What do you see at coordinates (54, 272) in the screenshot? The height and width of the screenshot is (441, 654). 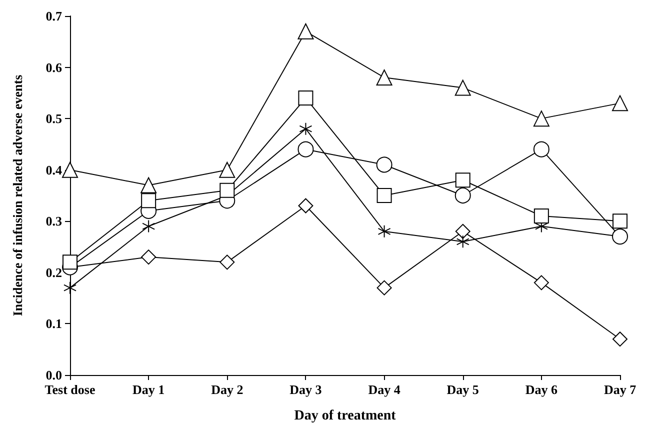 I see `y-tick-label: 0.2` at bounding box center [54, 272].